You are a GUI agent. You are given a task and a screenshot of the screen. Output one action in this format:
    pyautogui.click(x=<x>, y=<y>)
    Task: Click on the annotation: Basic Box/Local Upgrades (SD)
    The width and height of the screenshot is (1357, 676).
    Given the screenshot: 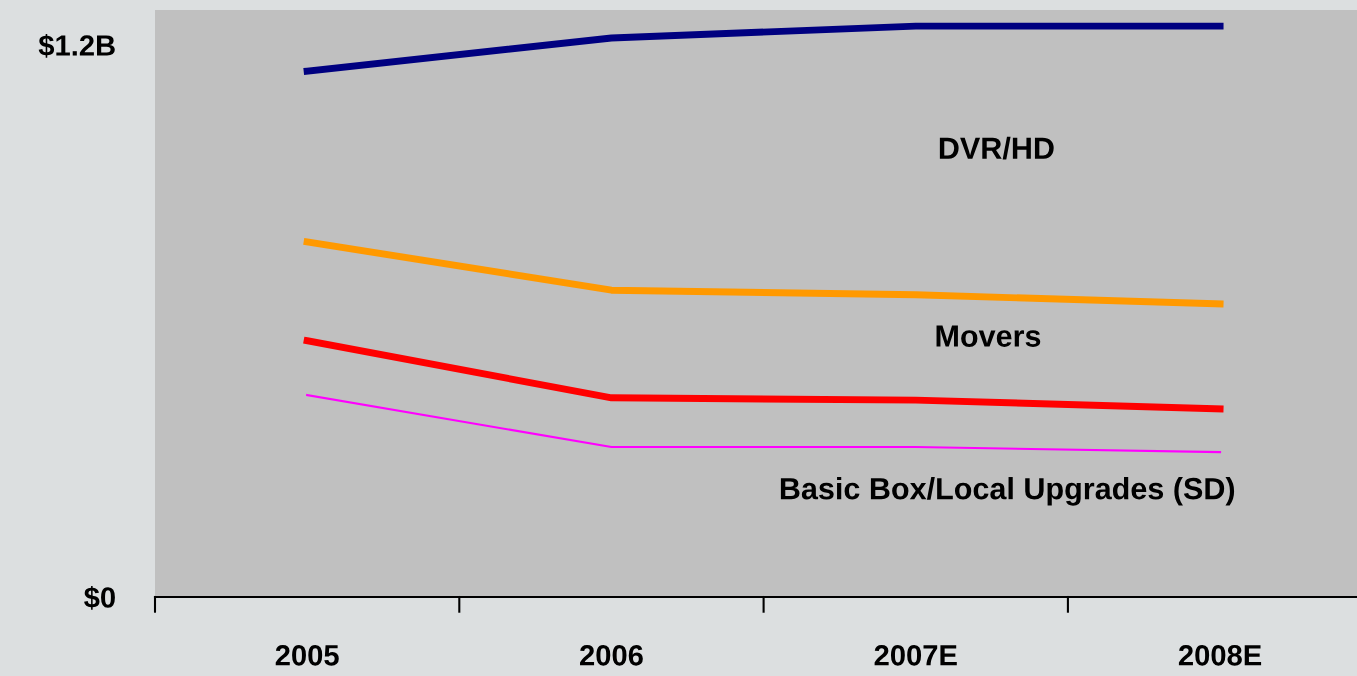 What is the action you would take?
    pyautogui.click(x=1007, y=491)
    